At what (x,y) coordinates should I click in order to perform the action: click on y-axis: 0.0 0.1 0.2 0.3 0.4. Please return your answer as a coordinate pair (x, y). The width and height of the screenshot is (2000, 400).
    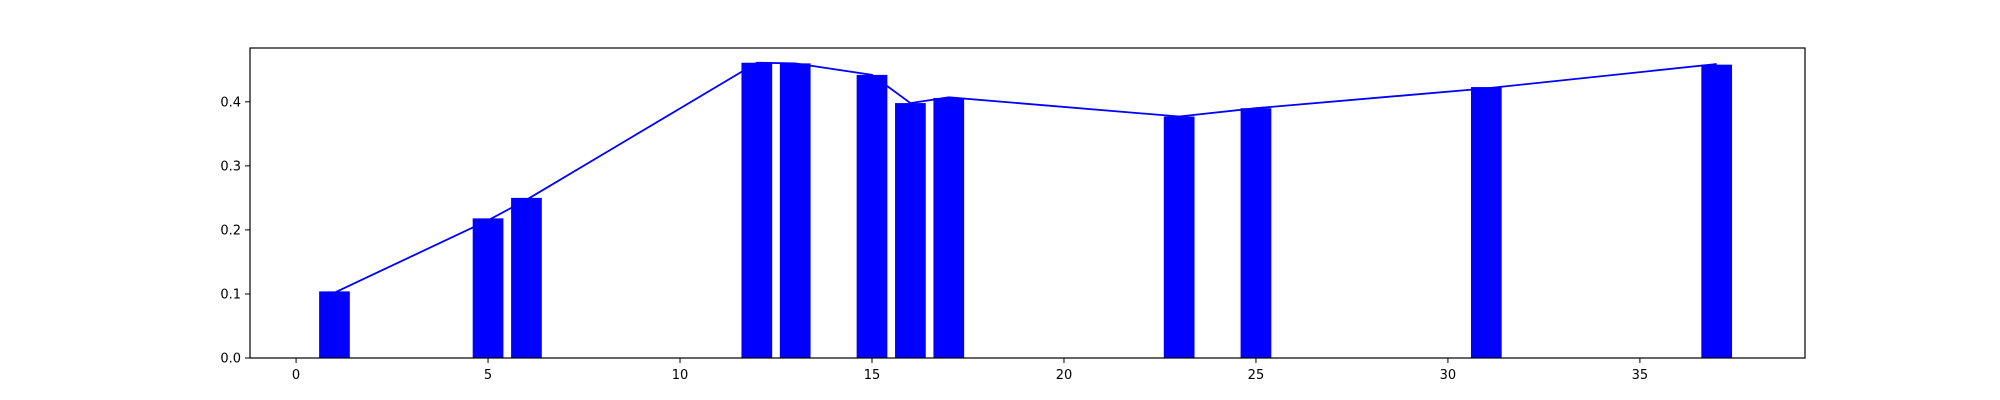
    Looking at the image, I should click on (235, 231).